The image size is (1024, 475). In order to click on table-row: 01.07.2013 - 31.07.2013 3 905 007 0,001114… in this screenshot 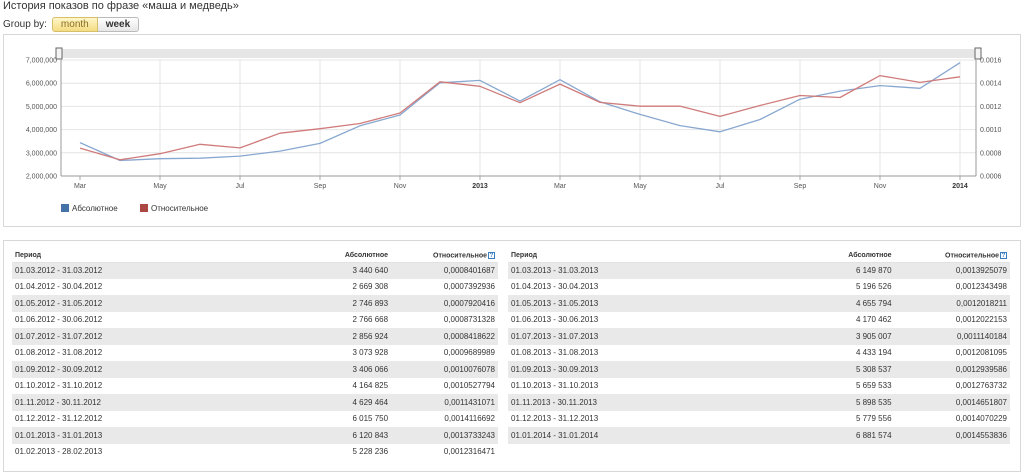, I will do `click(759, 336)`.